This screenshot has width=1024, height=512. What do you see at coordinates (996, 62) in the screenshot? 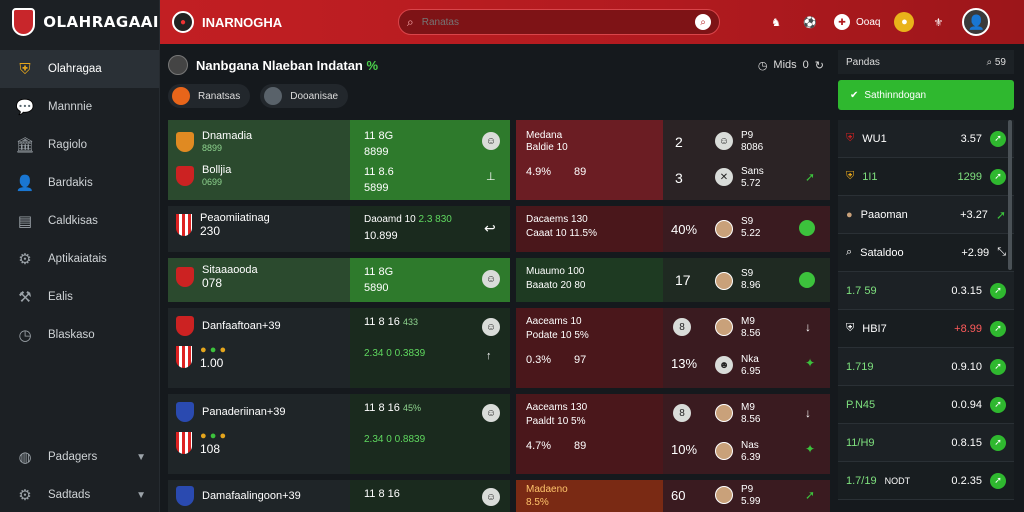
I see `panel-tools: ⌕ 59` at bounding box center [996, 62].